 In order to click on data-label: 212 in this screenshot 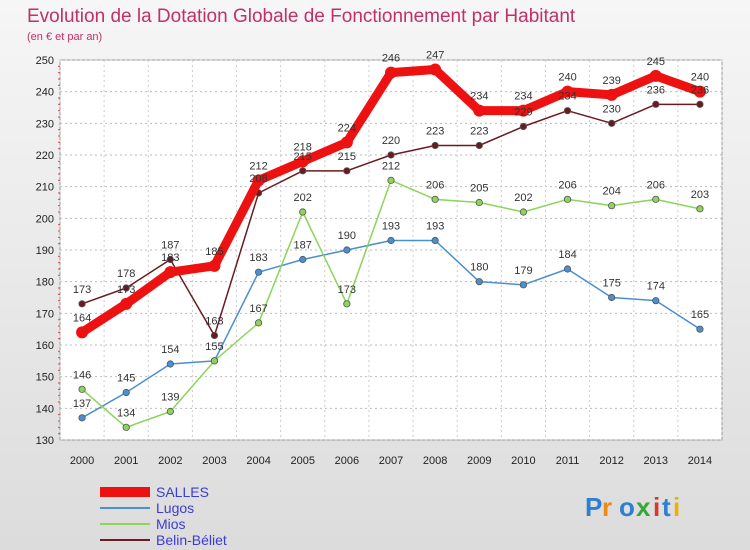, I will do `click(391, 166)`.